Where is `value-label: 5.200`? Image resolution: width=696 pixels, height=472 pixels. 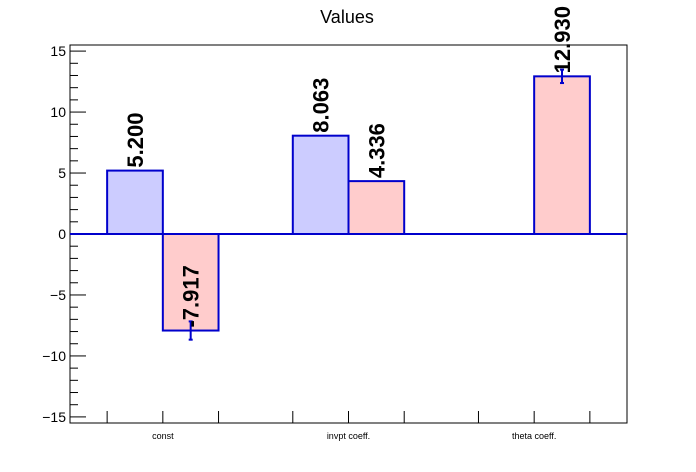 value-label: 5.200 is located at coordinates (135, 140).